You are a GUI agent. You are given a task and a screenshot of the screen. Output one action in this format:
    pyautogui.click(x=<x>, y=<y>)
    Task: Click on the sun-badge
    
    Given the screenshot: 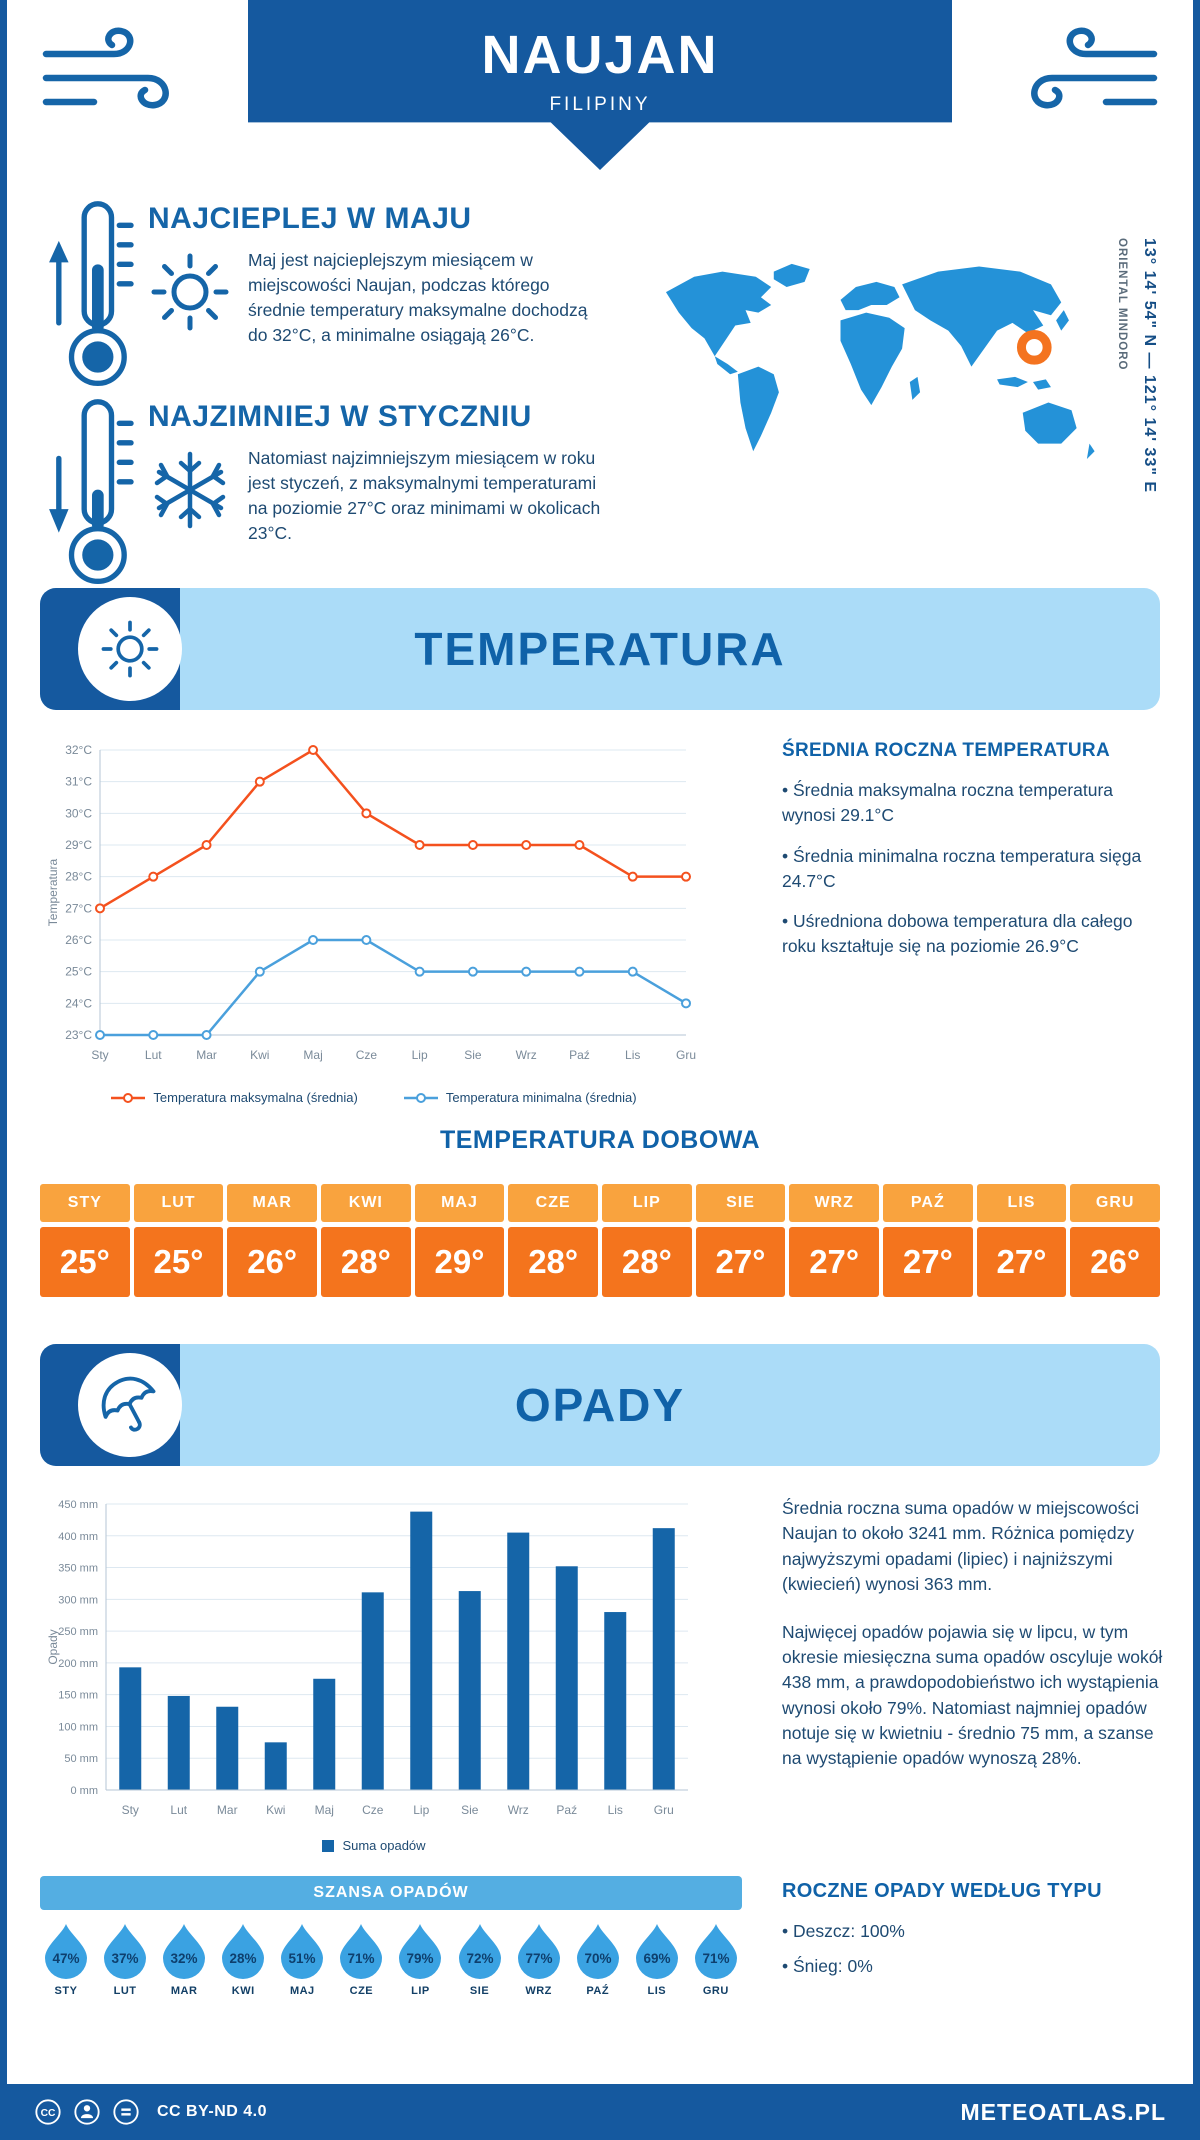 What is the action you would take?
    pyautogui.click(x=130, y=649)
    